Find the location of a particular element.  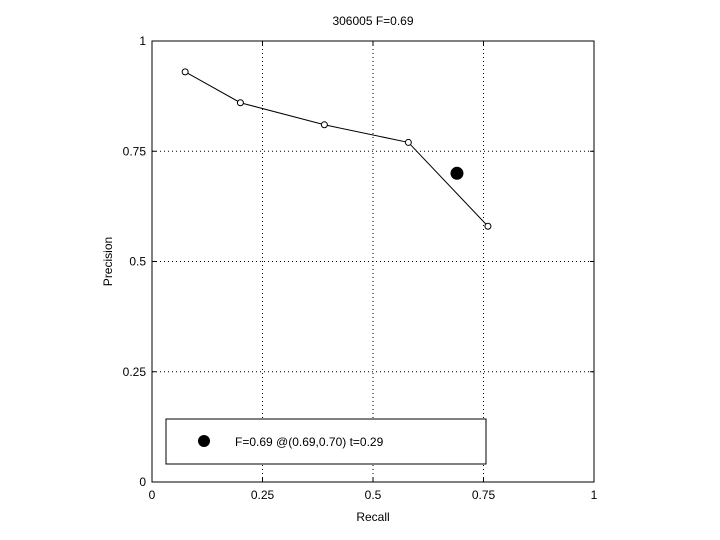

x-axis-label: Recall is located at coordinates (372, 517).